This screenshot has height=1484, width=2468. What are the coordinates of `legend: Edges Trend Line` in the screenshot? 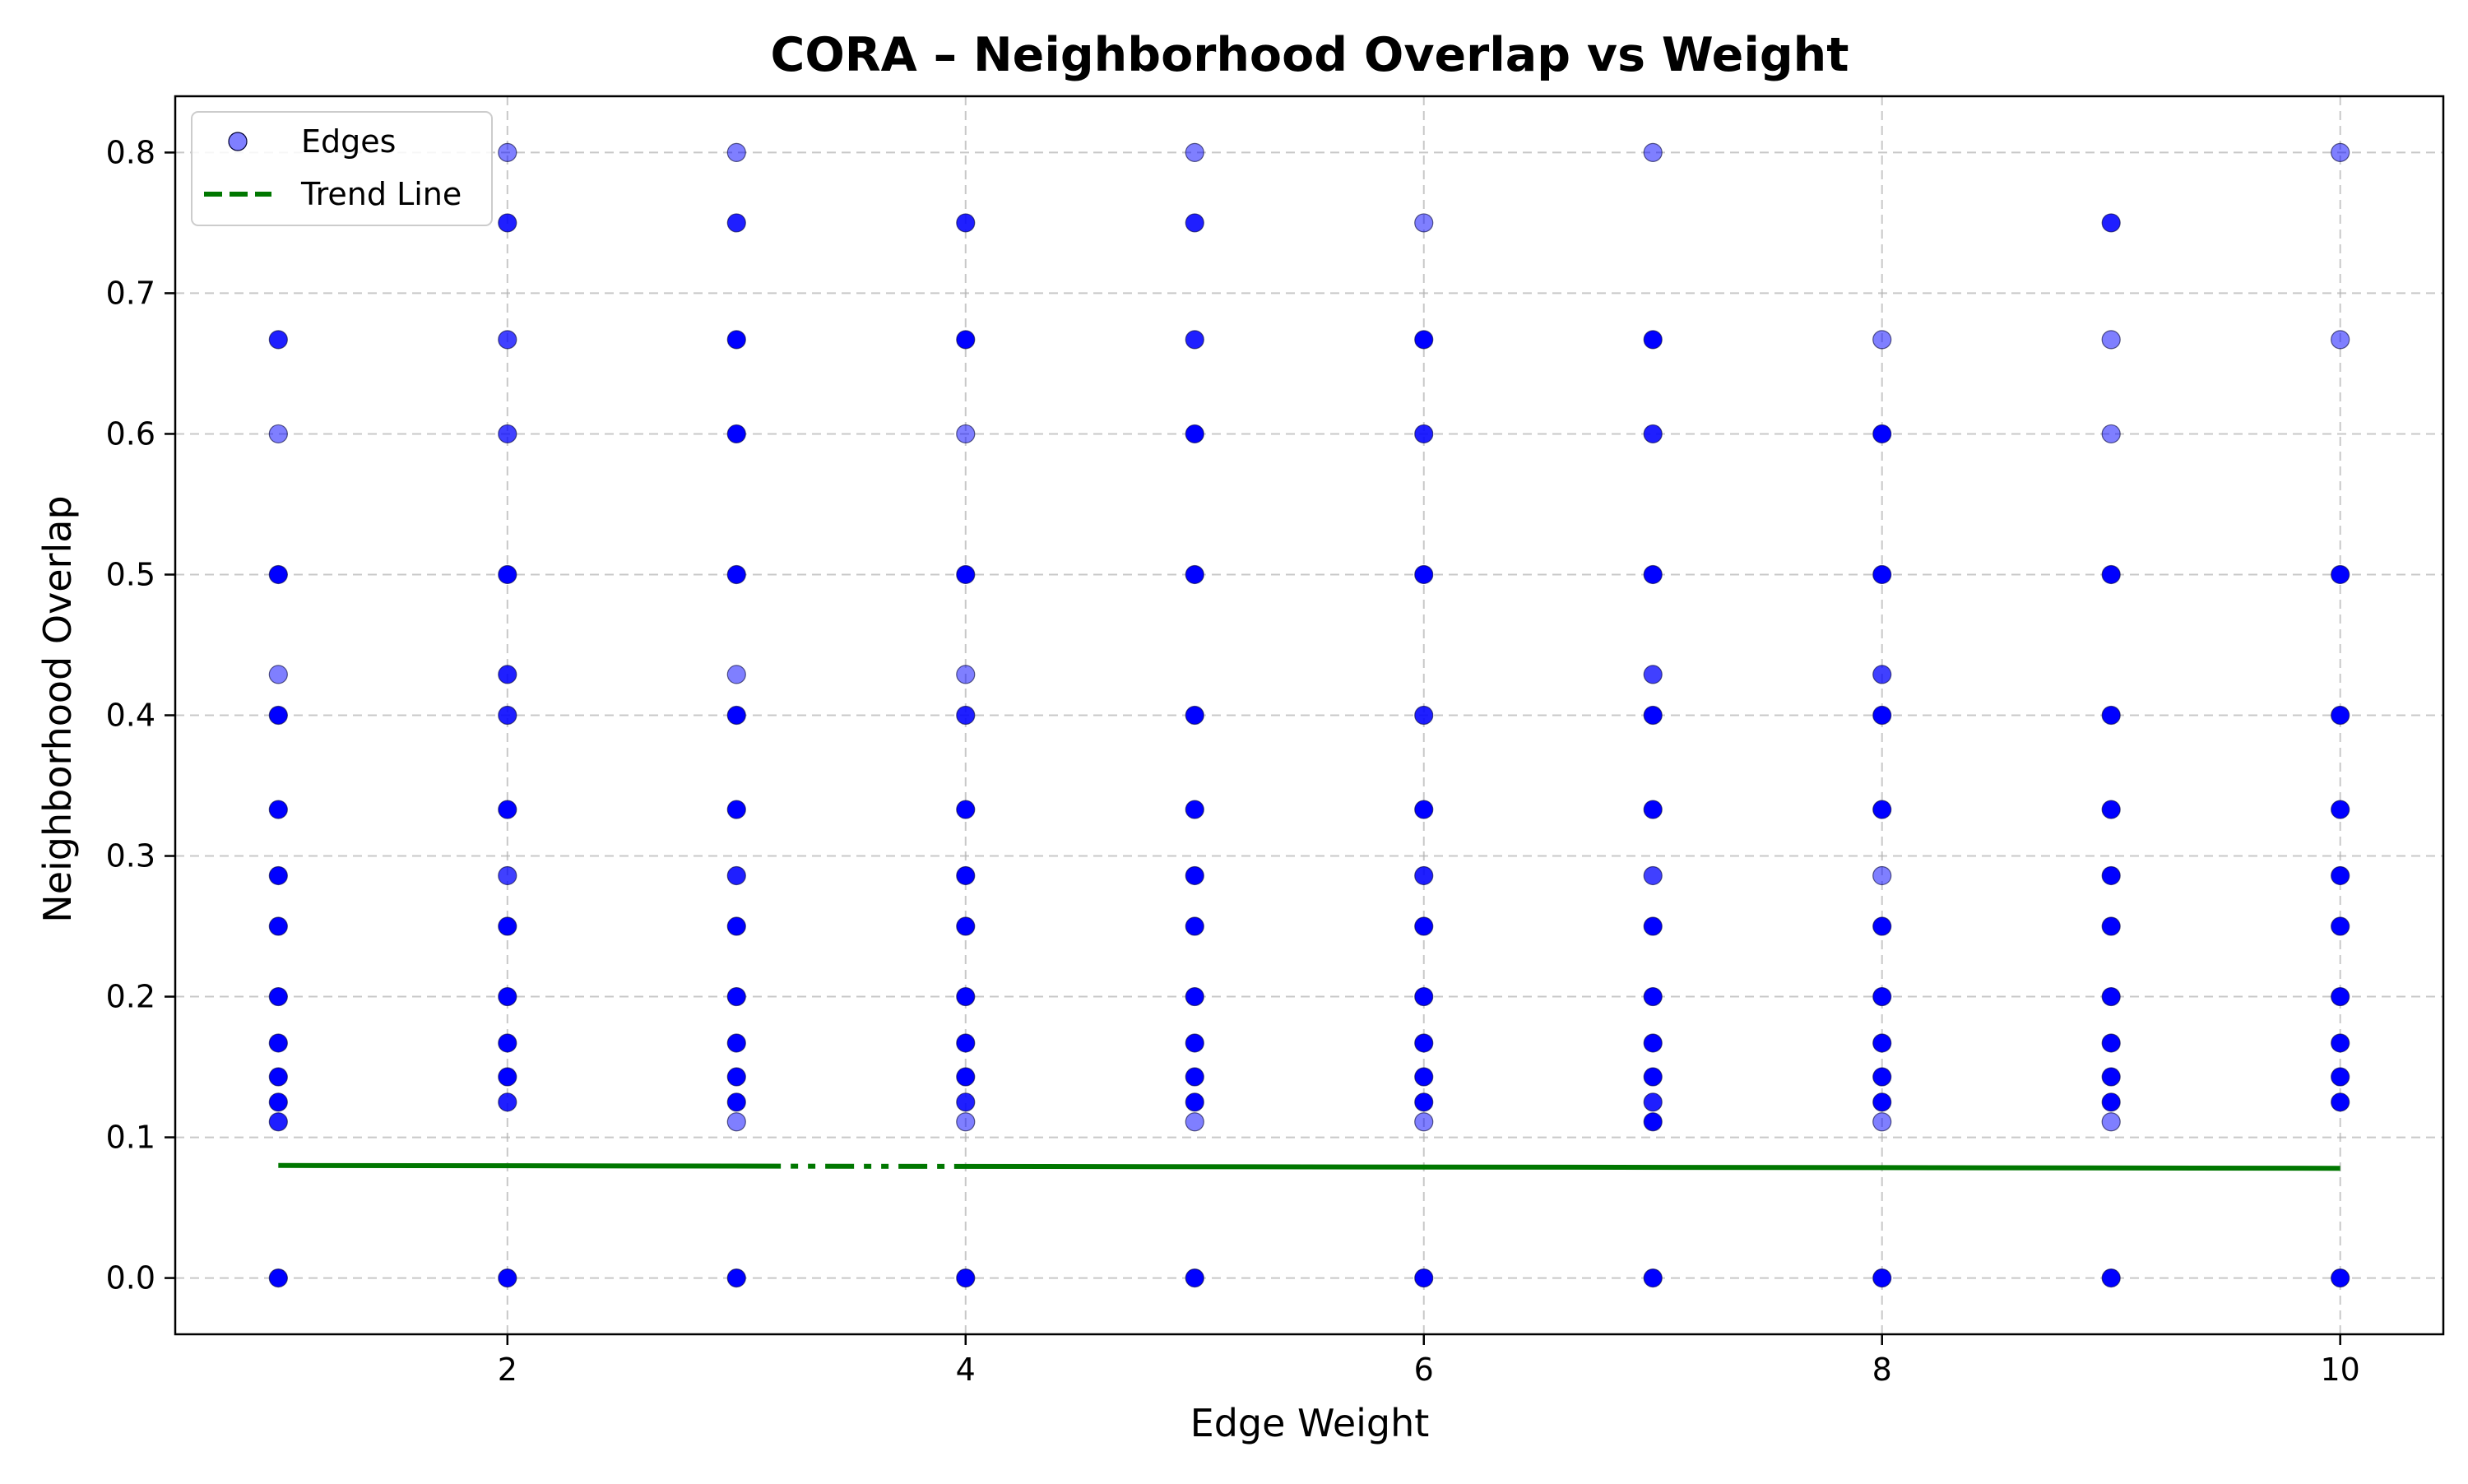 It's located at (342, 168).